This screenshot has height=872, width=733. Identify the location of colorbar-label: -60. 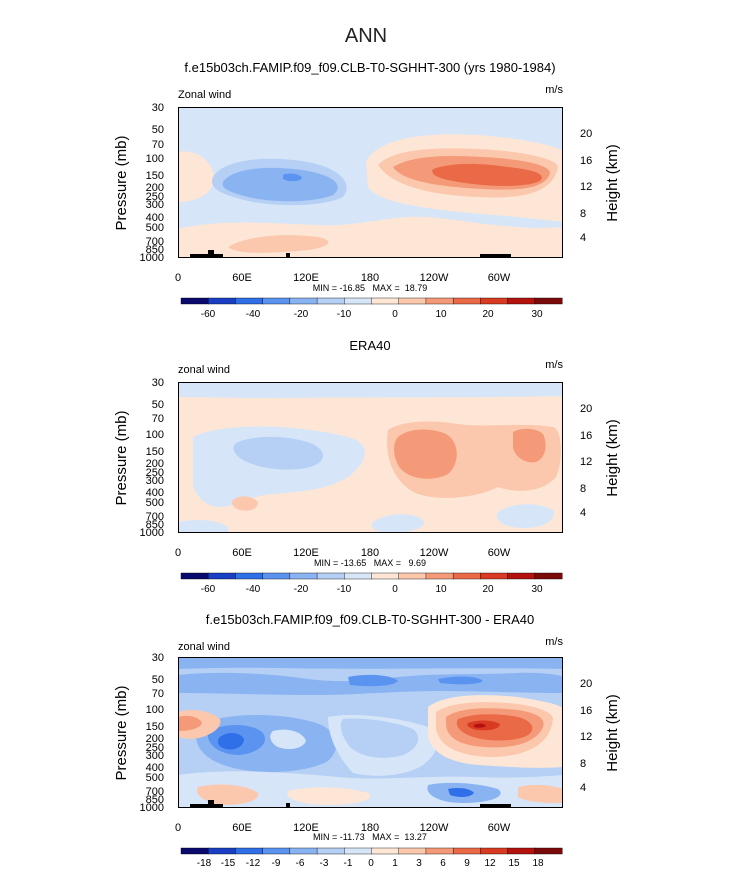
(208, 314).